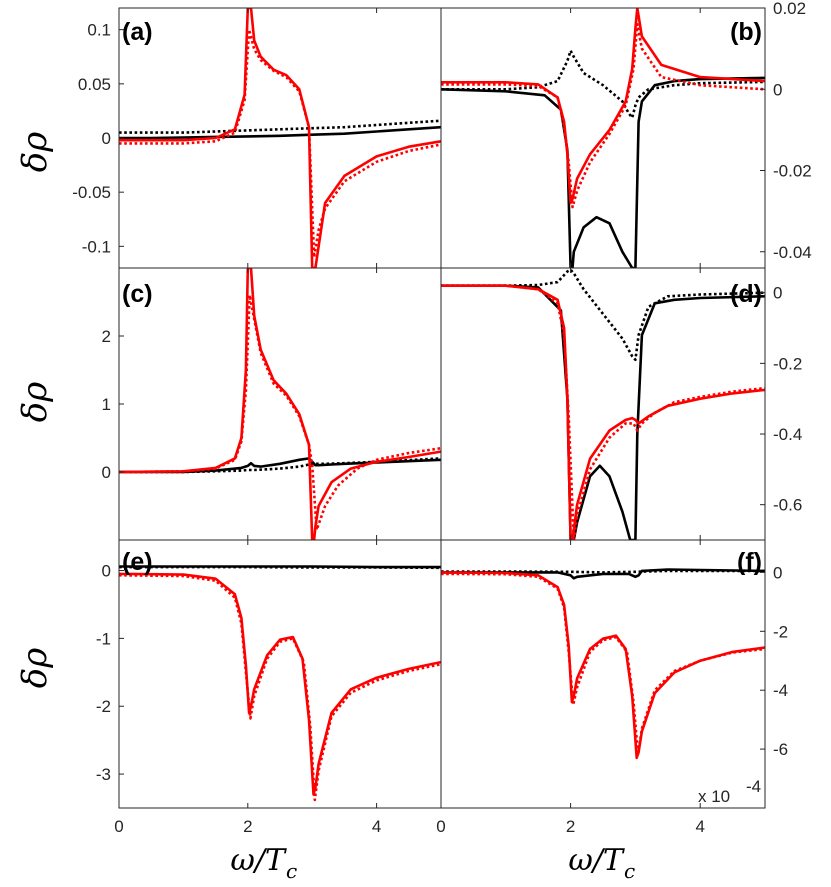  I want to click on xlabel-right: ω/T, so click(596, 860).